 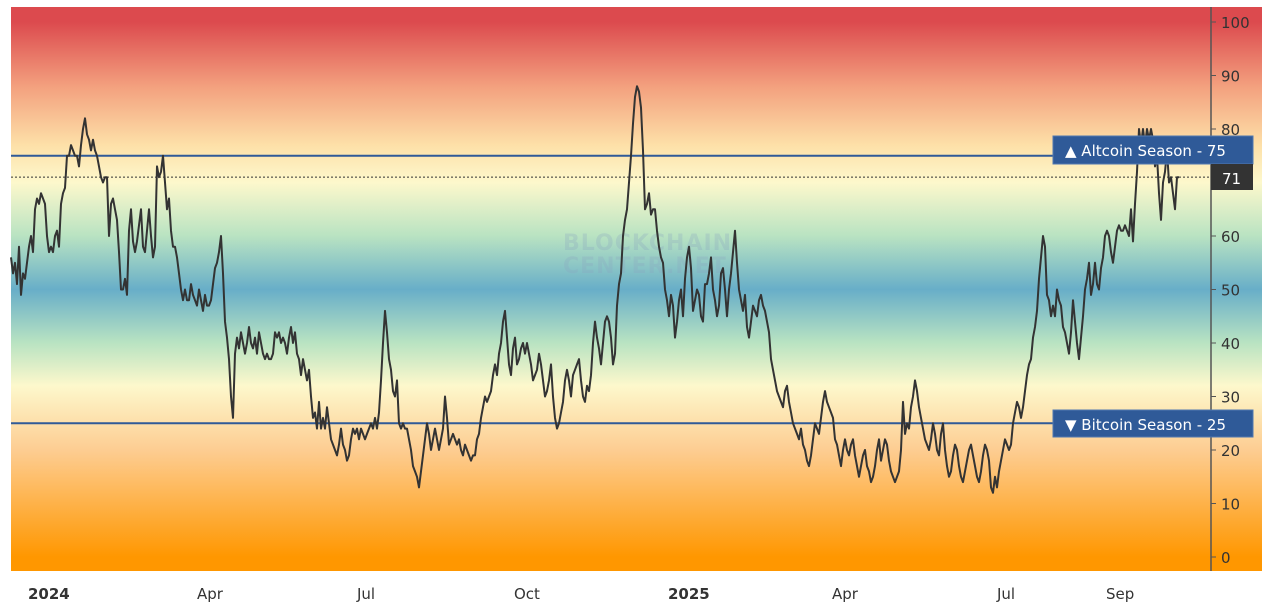 I want to click on altcoin-season-label: ▲ Altcoin Season - 75, so click(x=1145, y=151).